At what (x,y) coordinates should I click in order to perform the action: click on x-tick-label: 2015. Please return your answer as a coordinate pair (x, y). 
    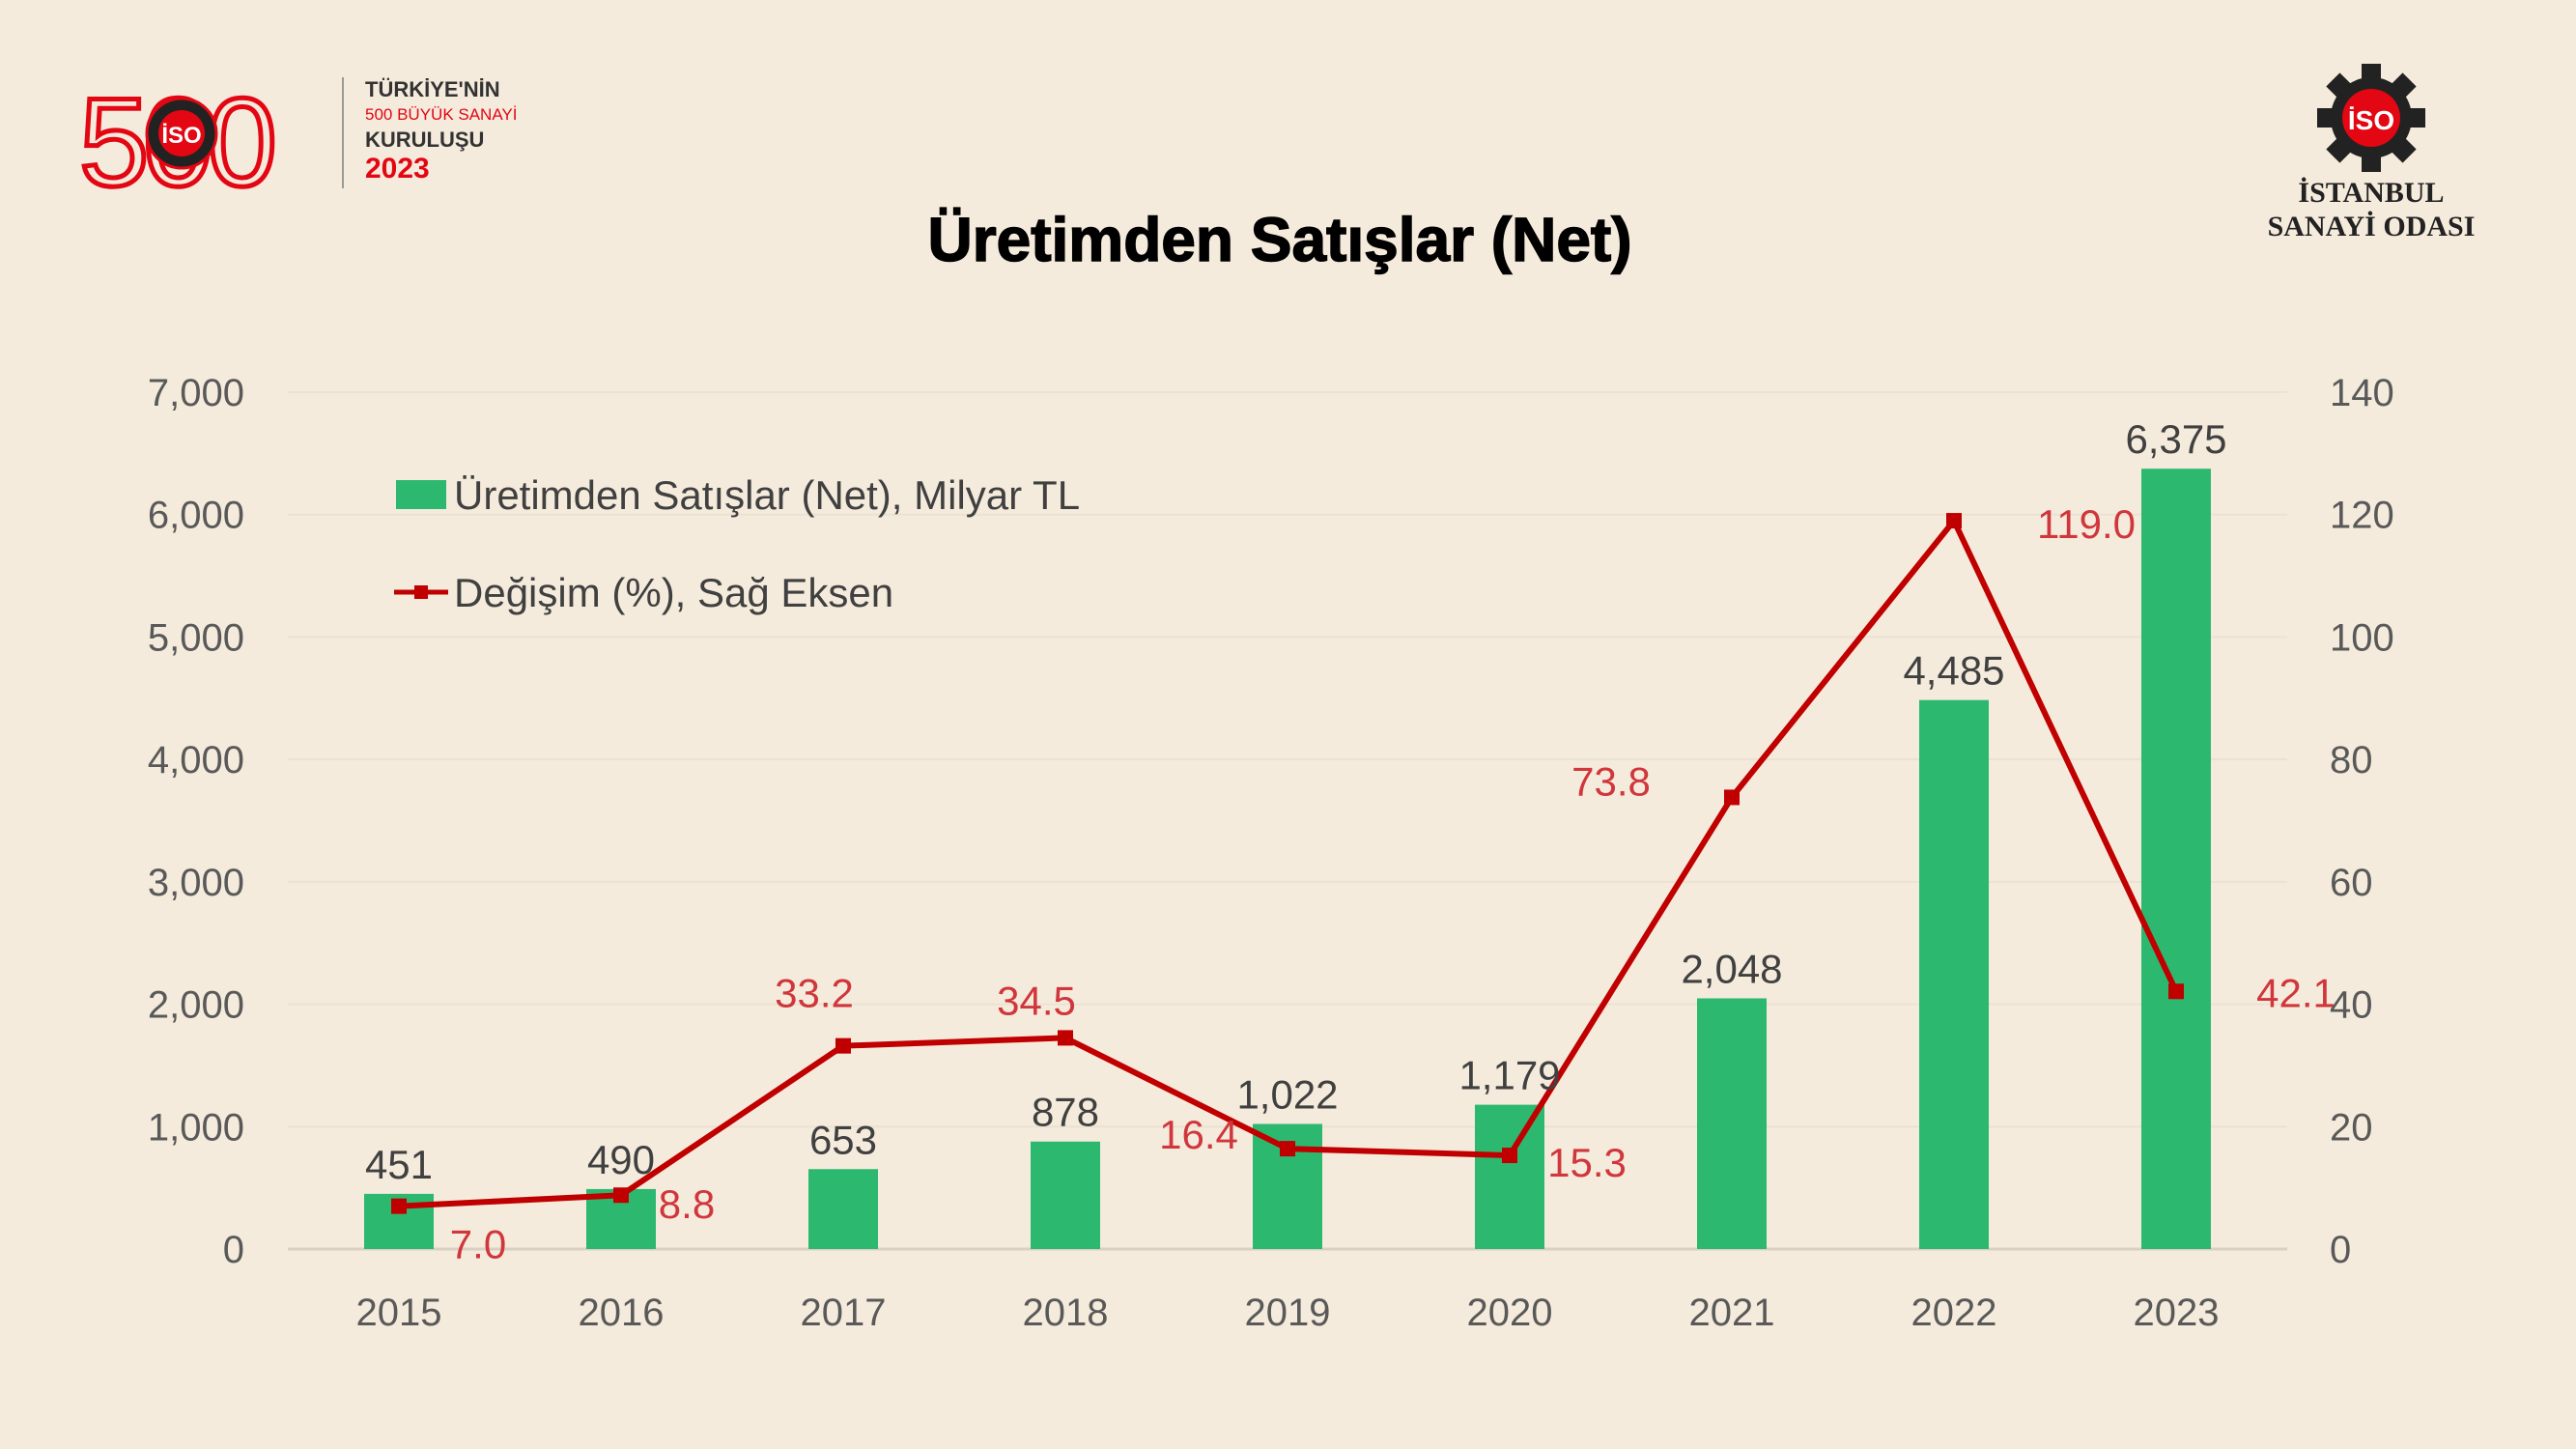
    Looking at the image, I should click on (399, 1313).